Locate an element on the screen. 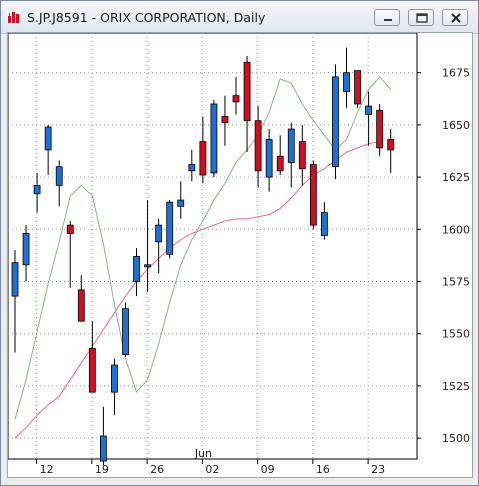 This screenshot has height=486, width=479. close-button is located at coordinates (455, 17).